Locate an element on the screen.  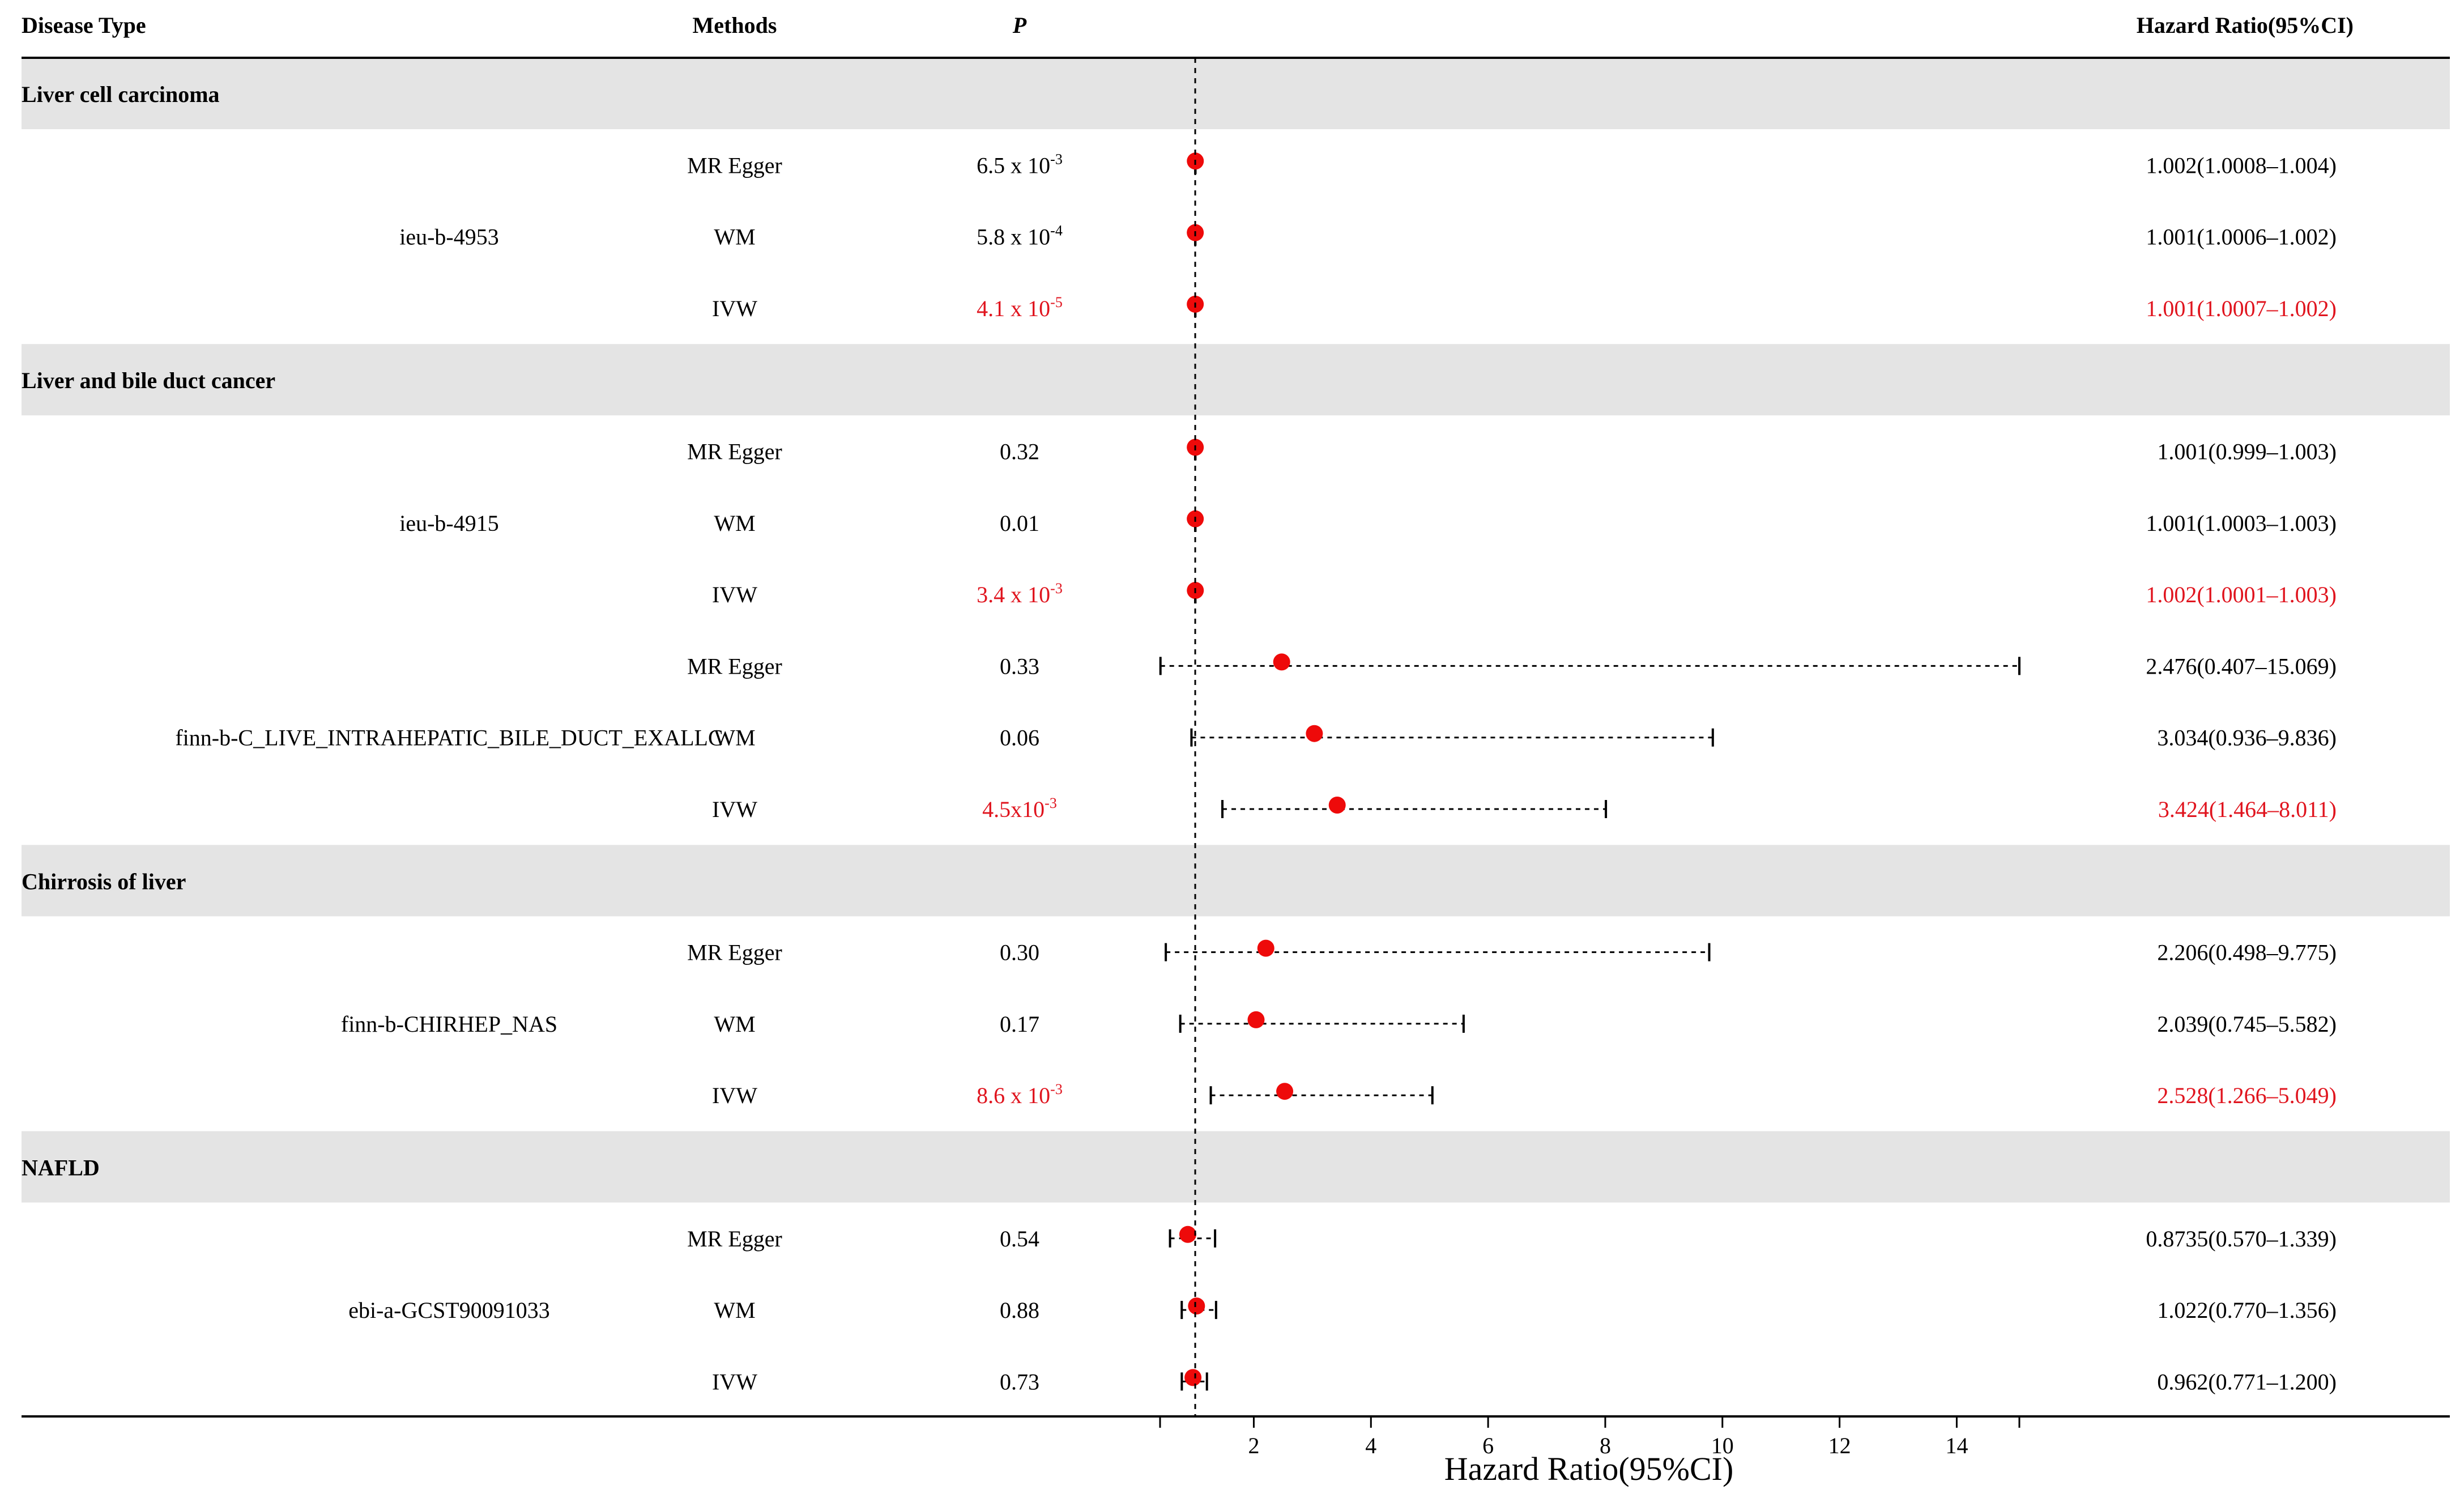
header-hazard-ratio: Hazard Ratio(95%CI) is located at coordinates (2245, 25).